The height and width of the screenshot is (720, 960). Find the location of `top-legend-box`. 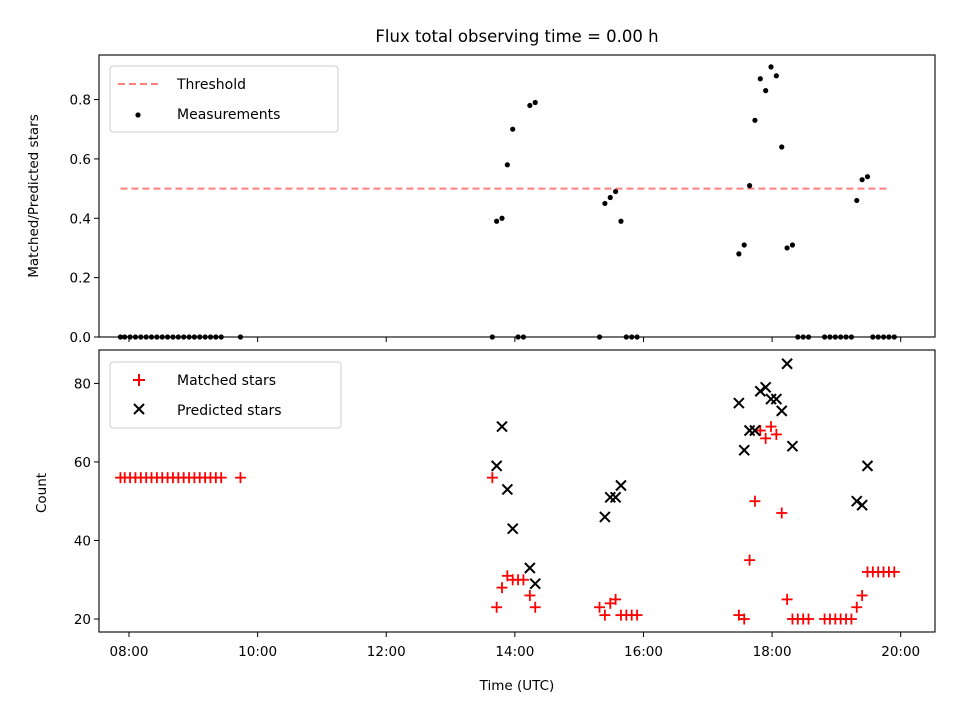

top-legend-box is located at coordinates (224, 99).